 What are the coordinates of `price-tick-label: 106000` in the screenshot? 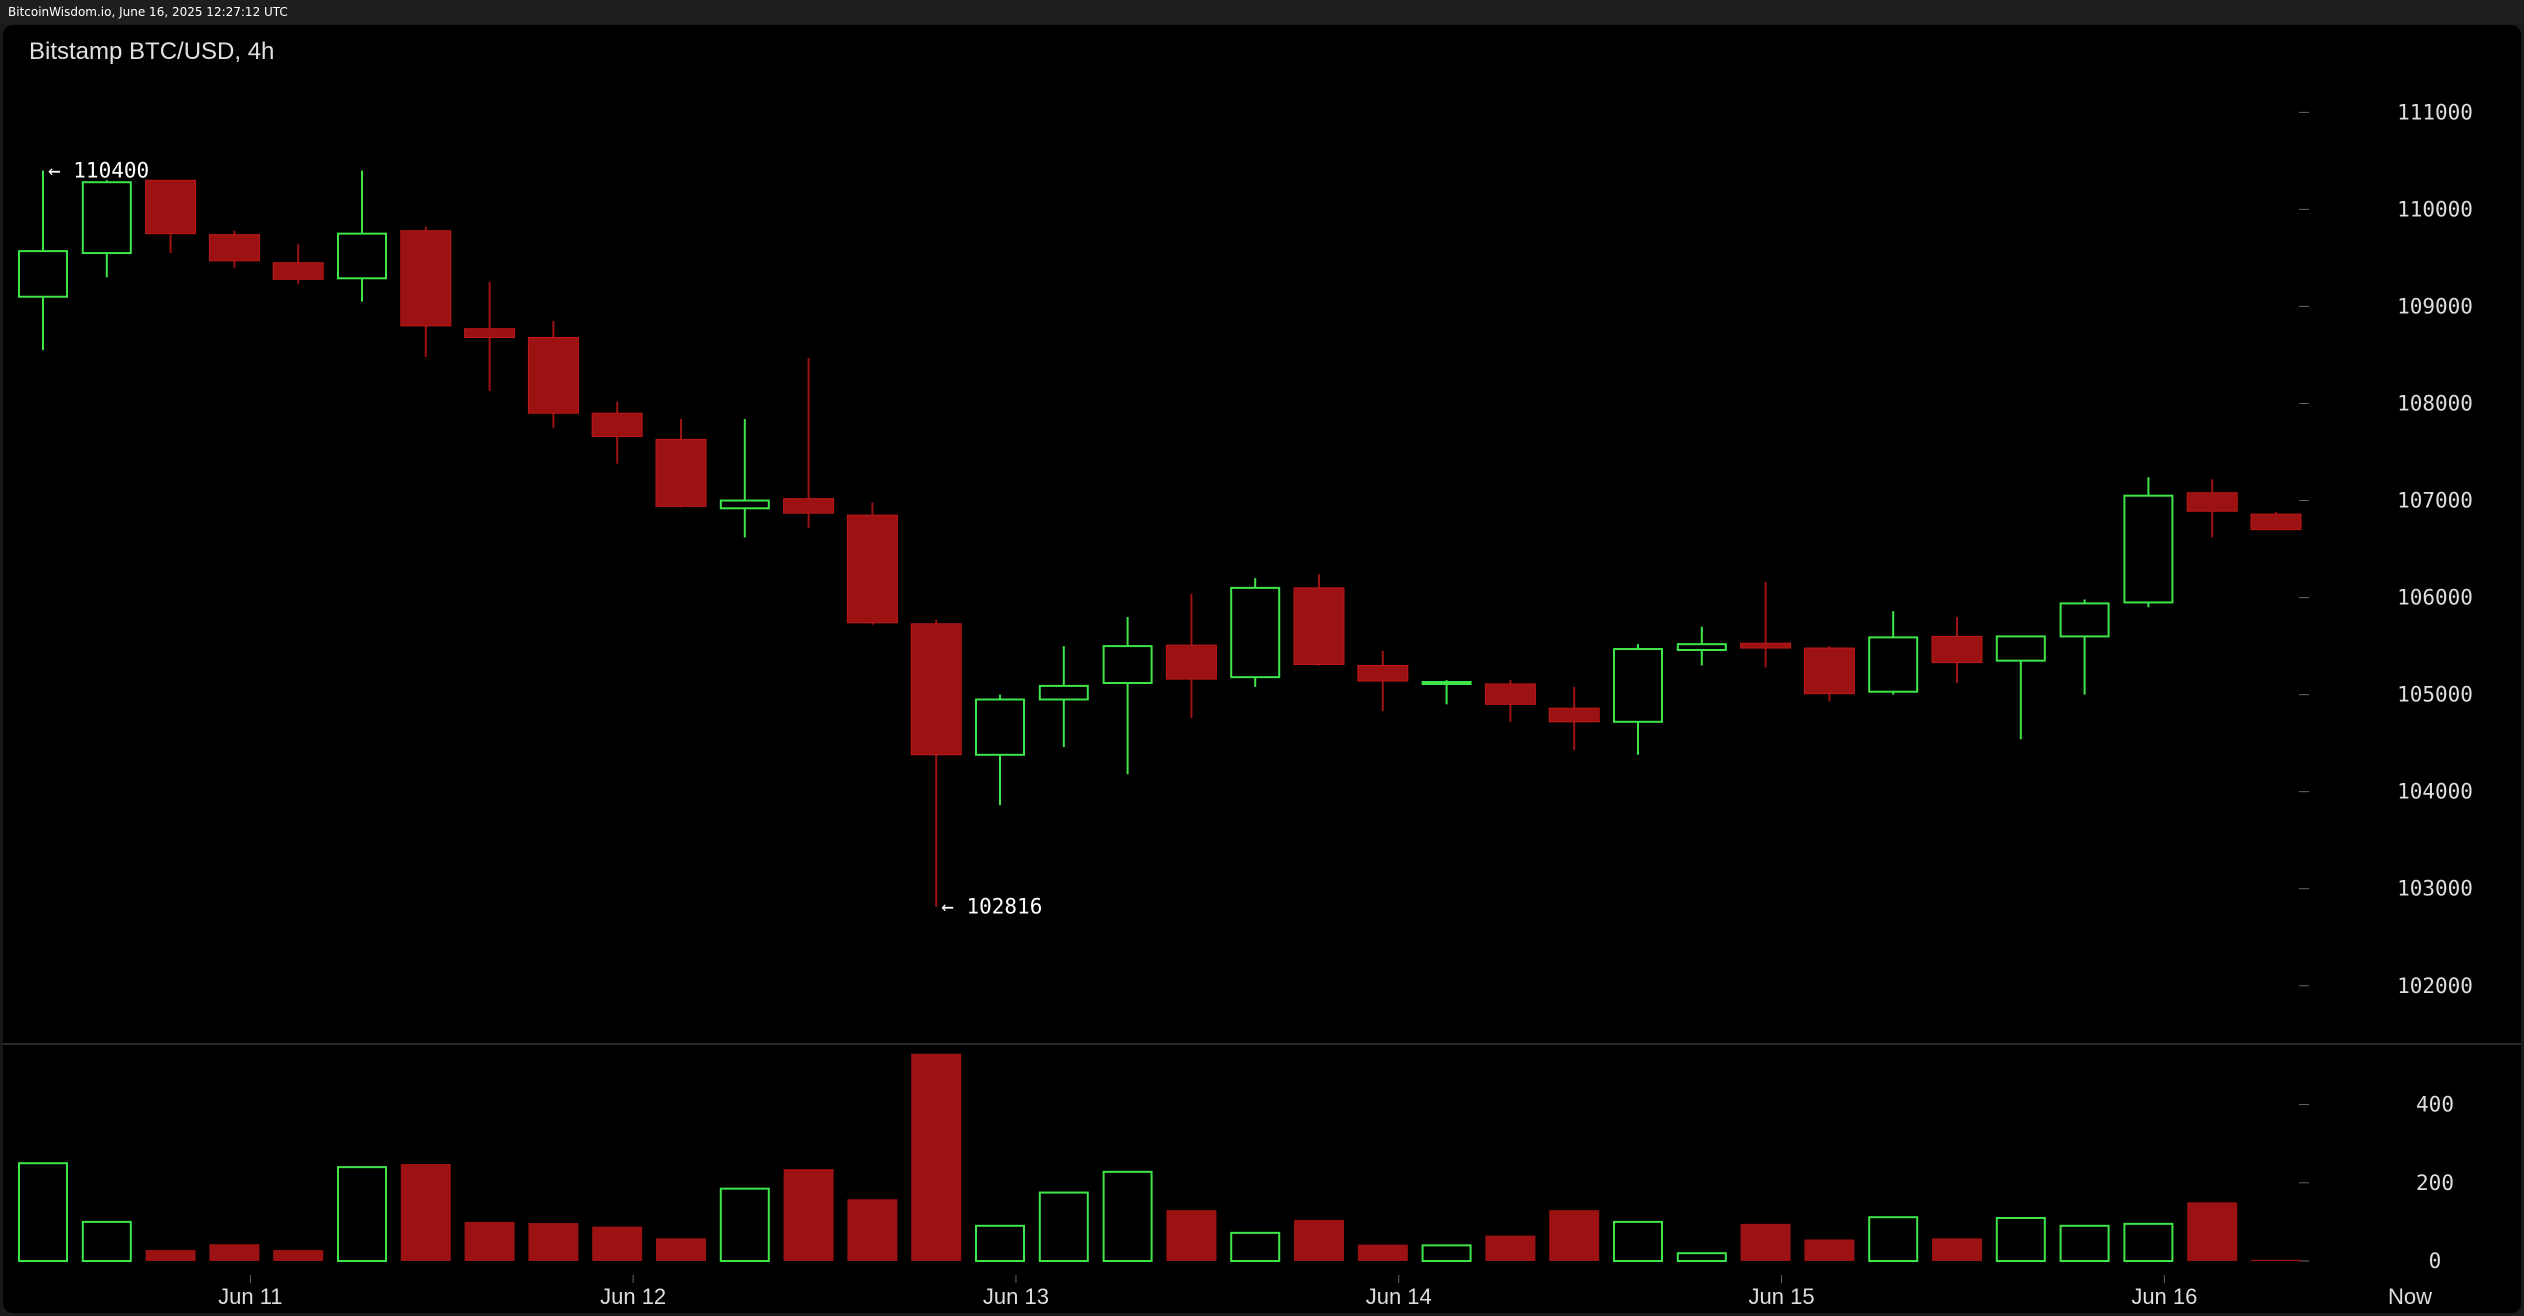 It's located at (2435, 598).